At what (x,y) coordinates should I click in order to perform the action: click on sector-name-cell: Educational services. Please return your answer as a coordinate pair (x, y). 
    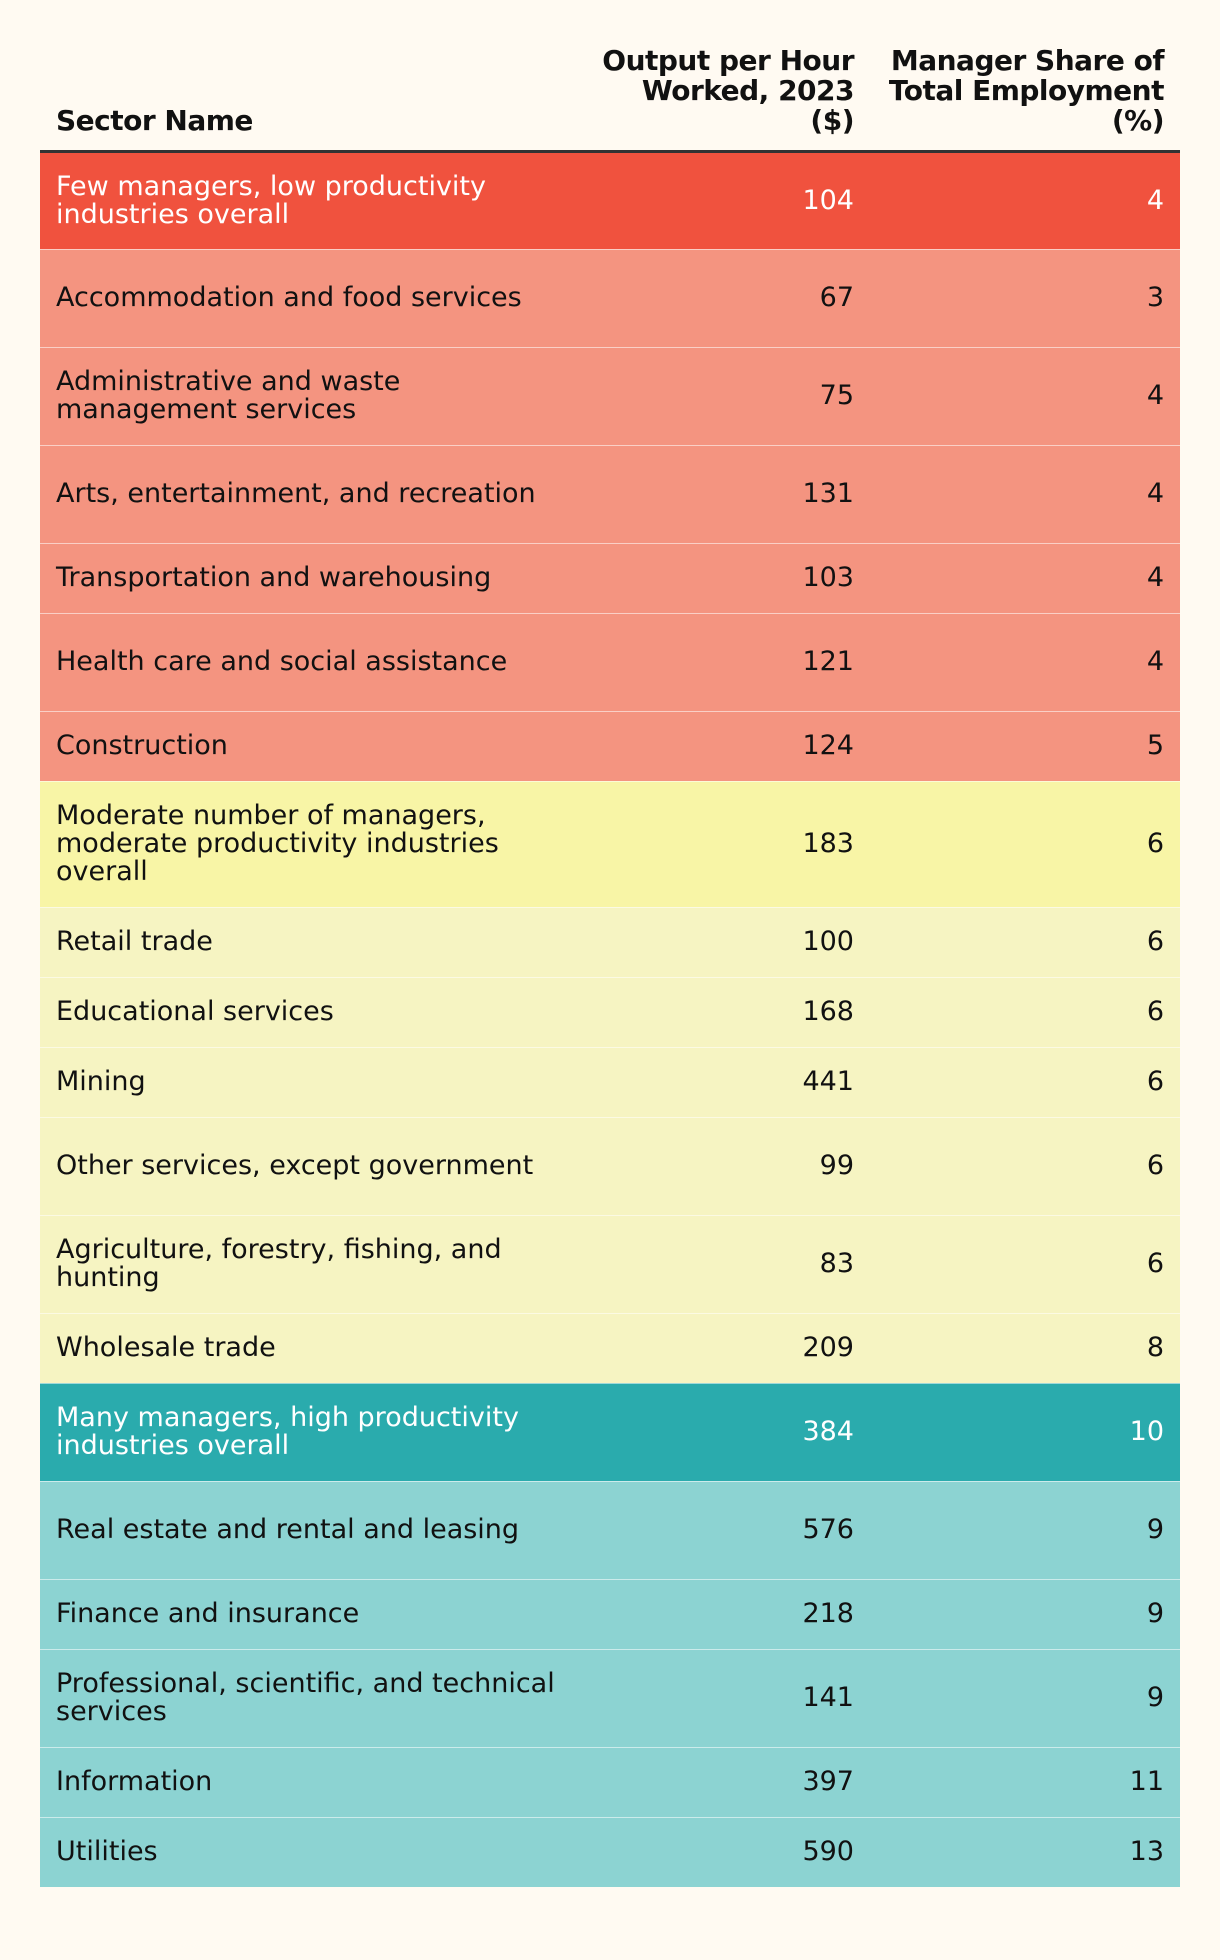
    Looking at the image, I should click on (310, 1011).